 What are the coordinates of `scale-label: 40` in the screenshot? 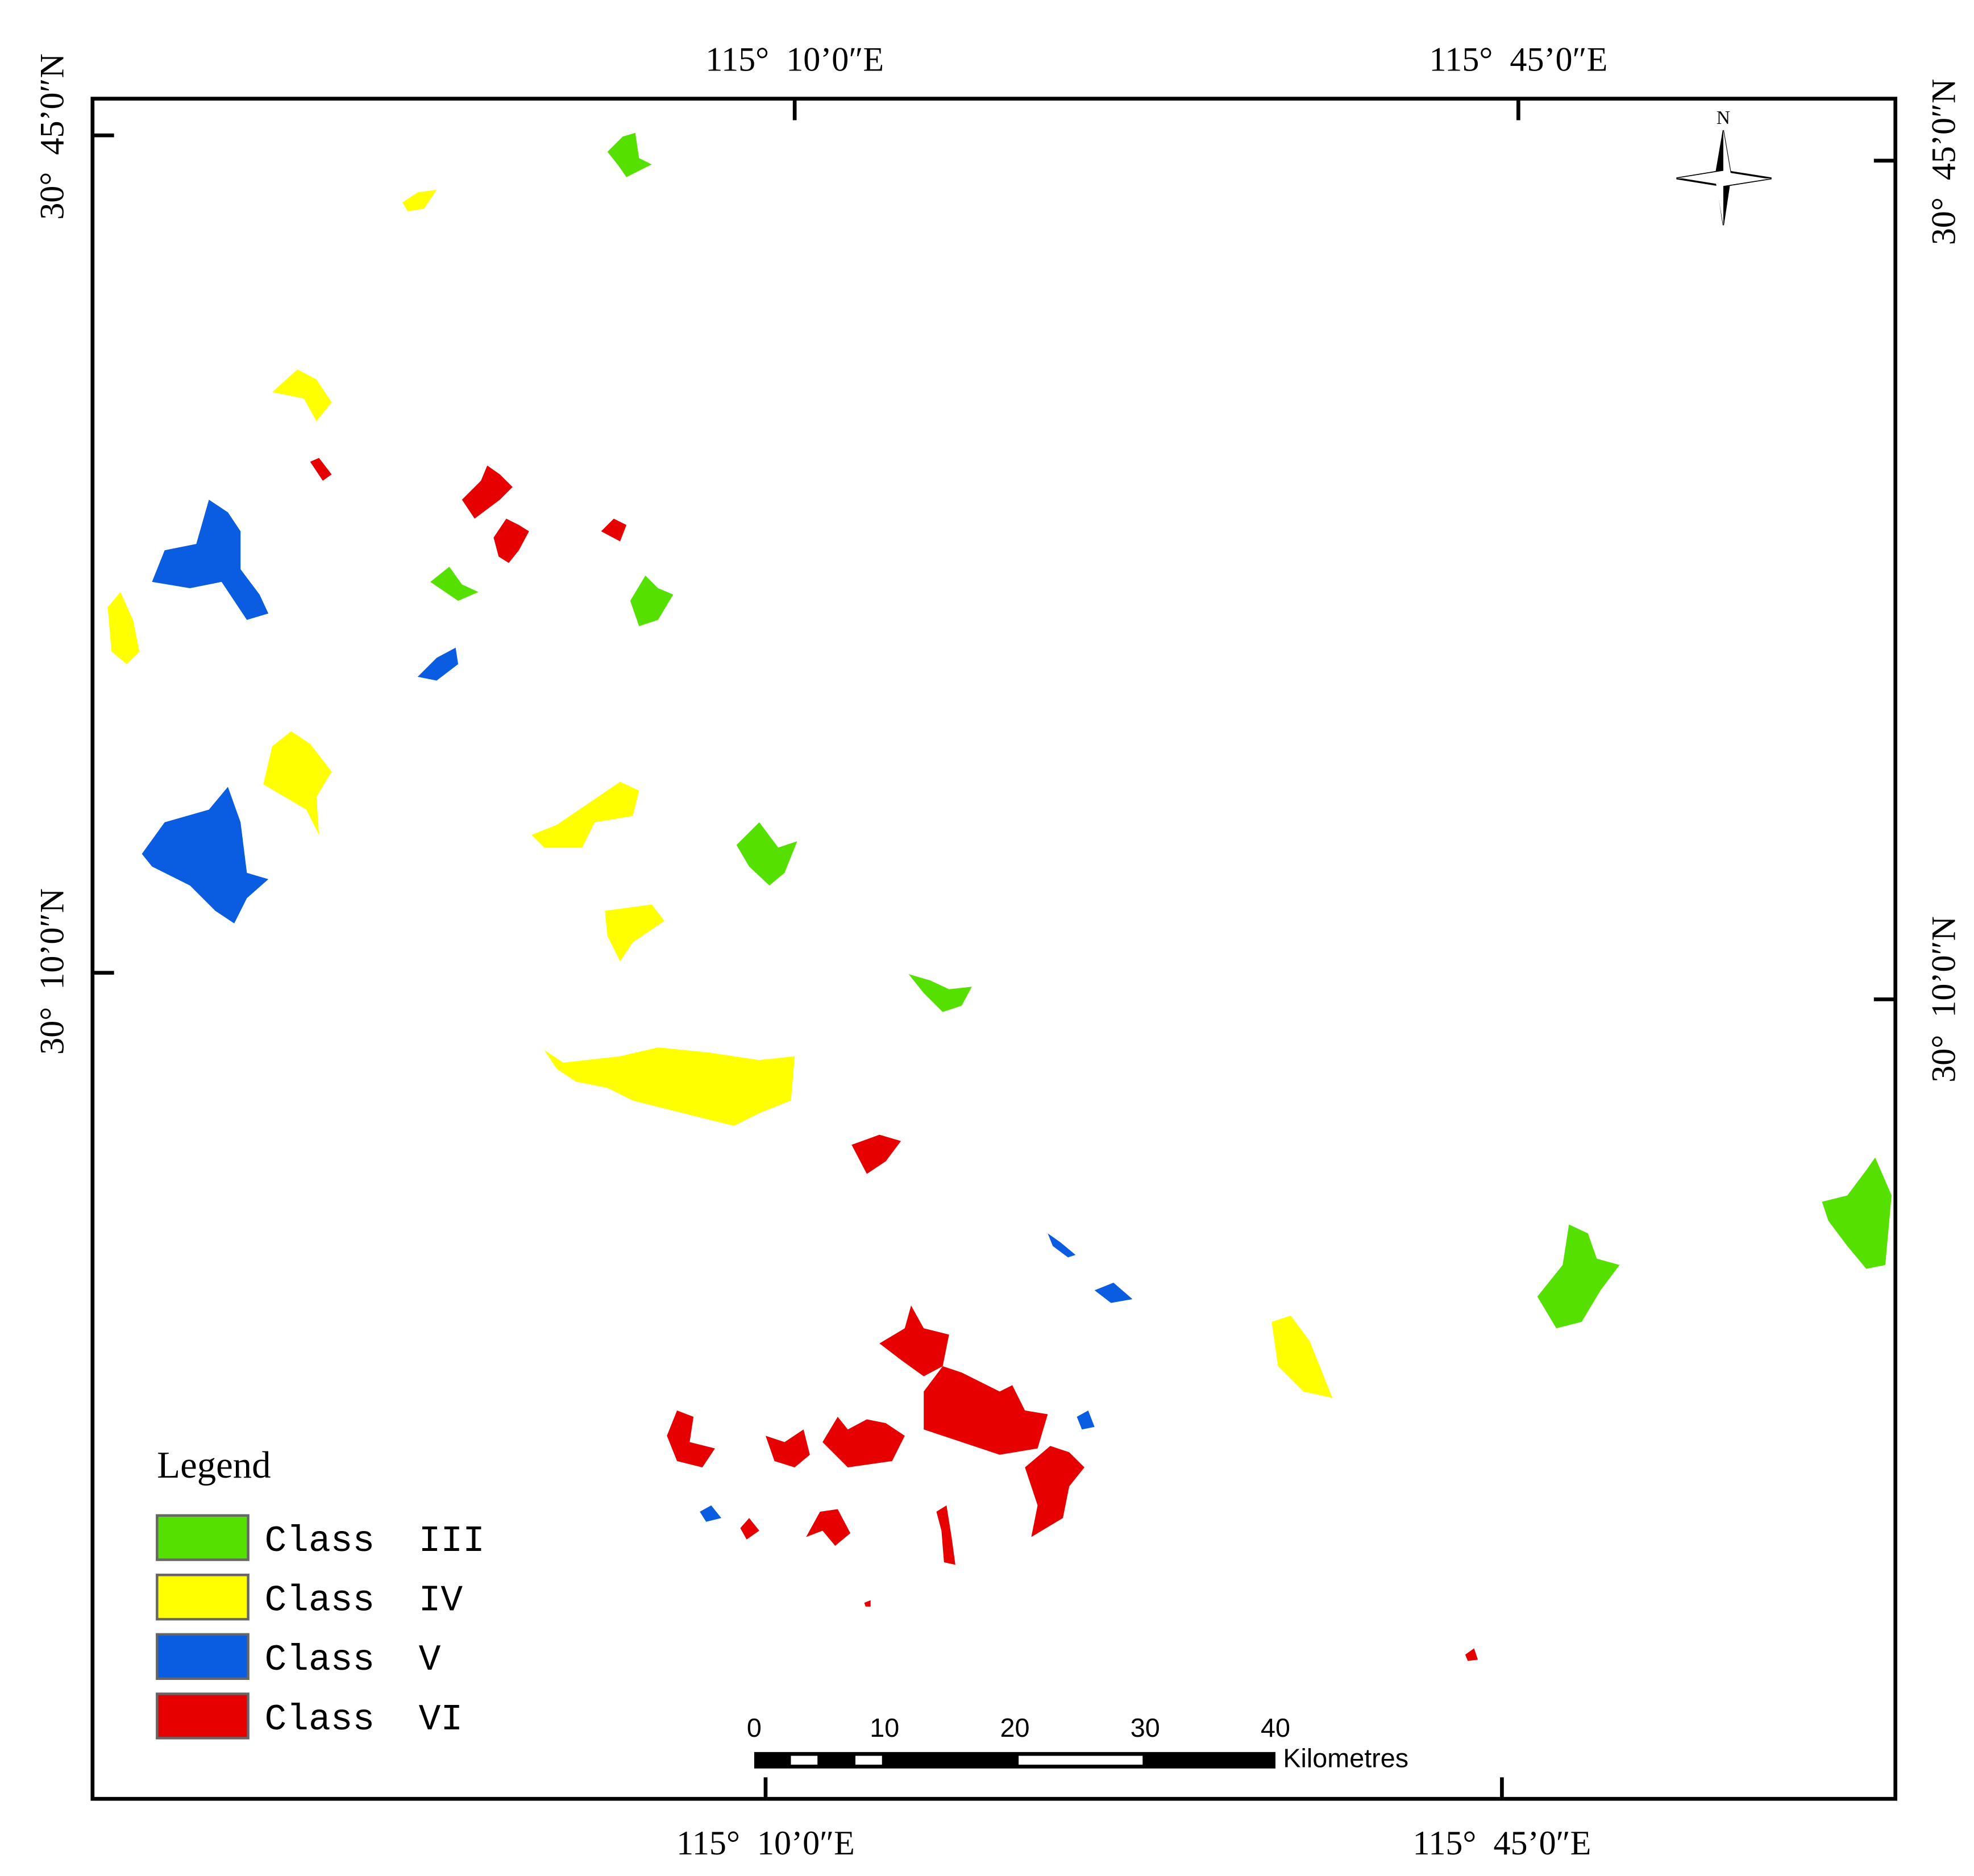 It's located at (1275, 1728).